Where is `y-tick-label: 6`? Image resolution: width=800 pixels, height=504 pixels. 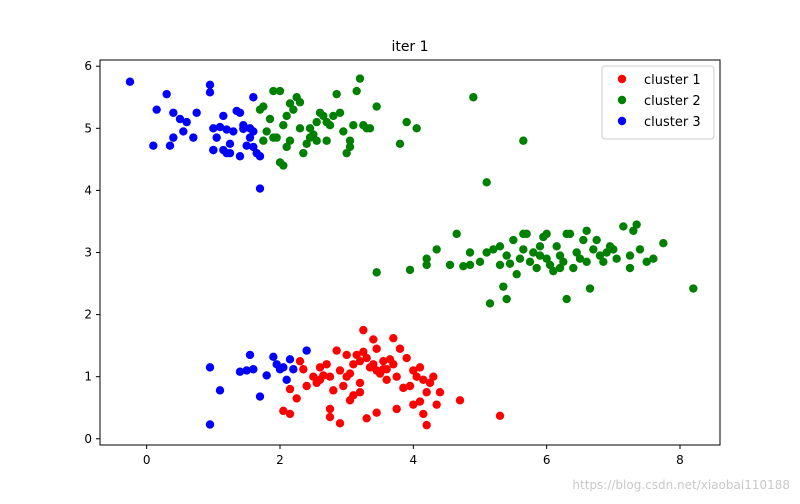 y-tick-label: 6 is located at coordinates (88, 66).